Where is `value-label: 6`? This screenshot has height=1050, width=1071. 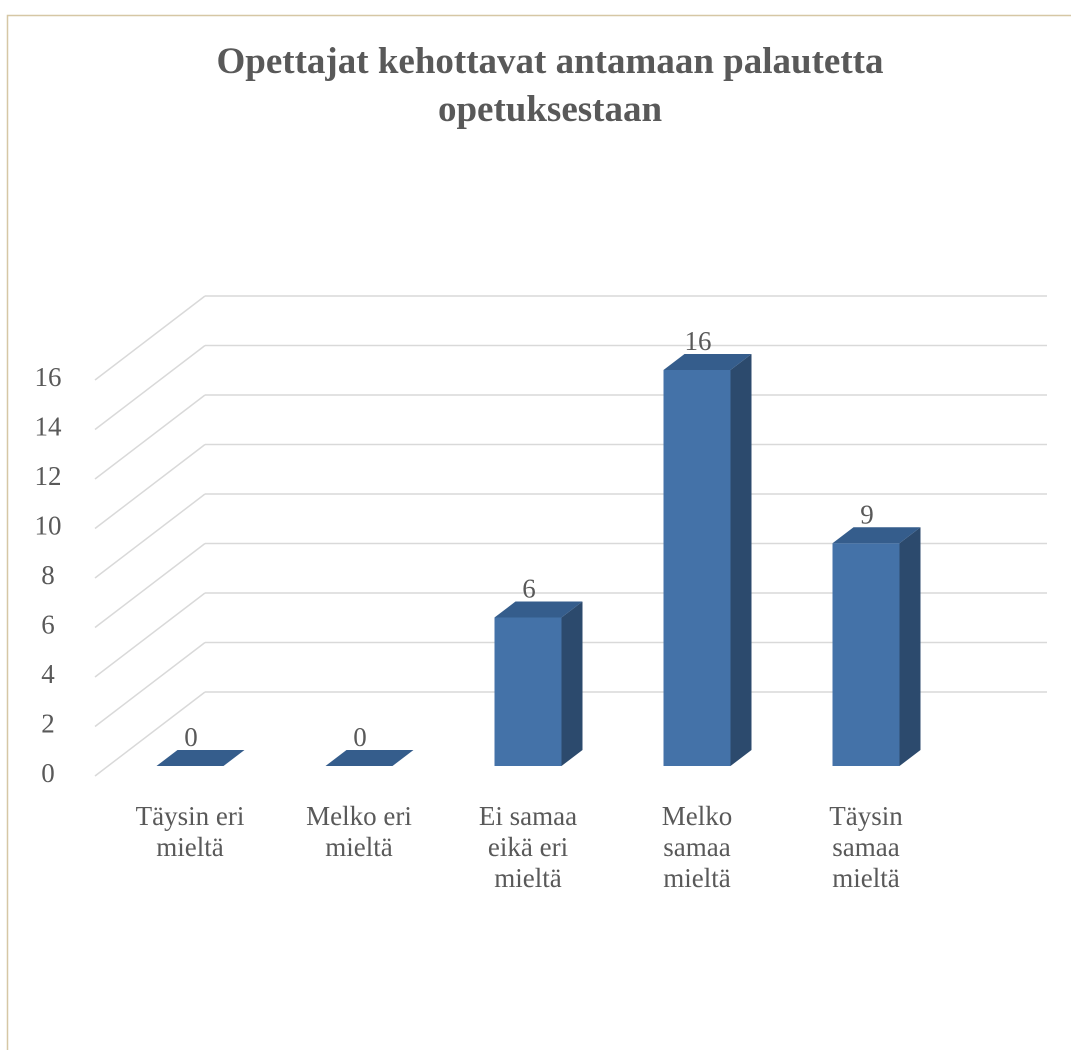 value-label: 6 is located at coordinates (529, 589).